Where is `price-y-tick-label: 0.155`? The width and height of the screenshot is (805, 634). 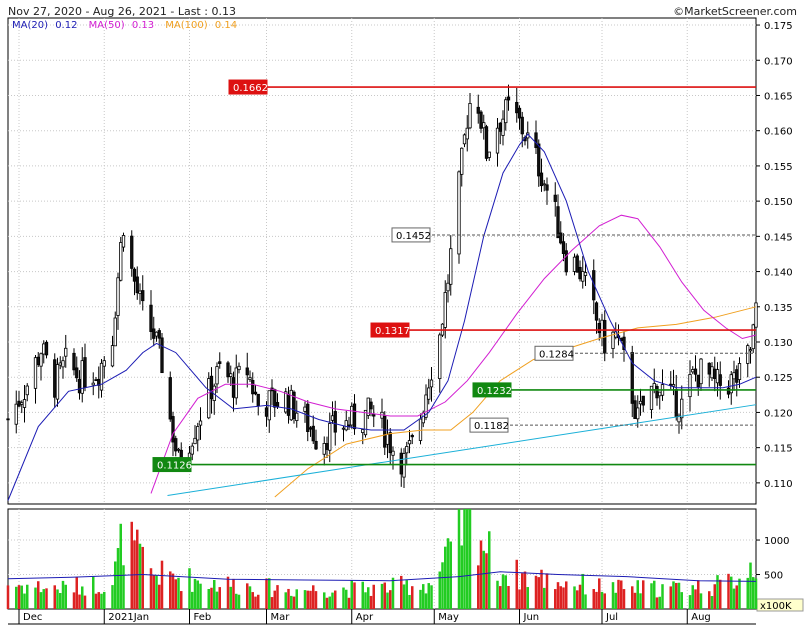
price-y-tick-label: 0.155 is located at coordinates (778, 167).